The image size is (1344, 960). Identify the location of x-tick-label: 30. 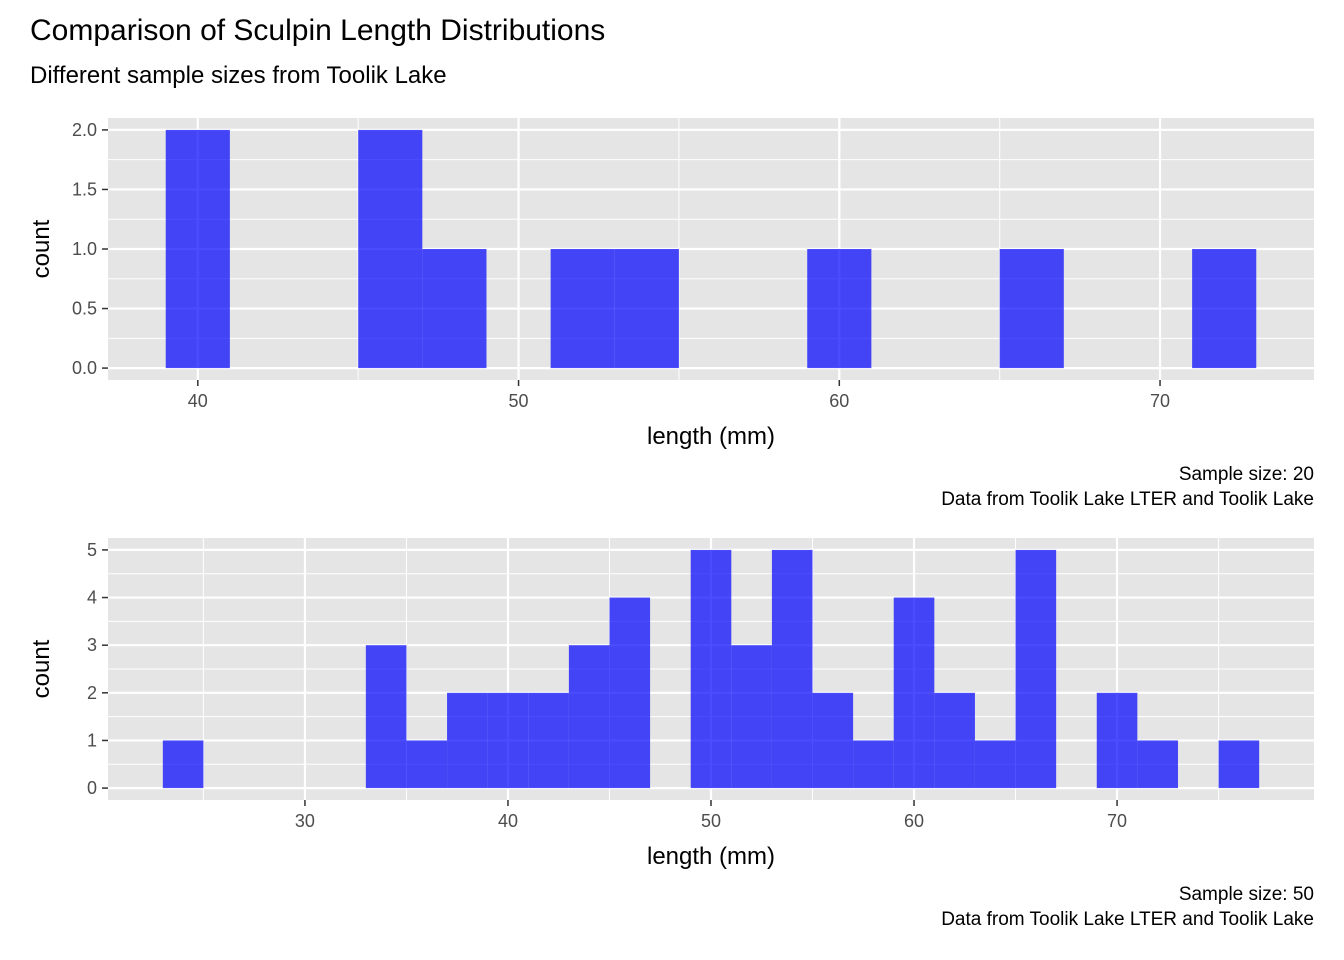
(305, 821).